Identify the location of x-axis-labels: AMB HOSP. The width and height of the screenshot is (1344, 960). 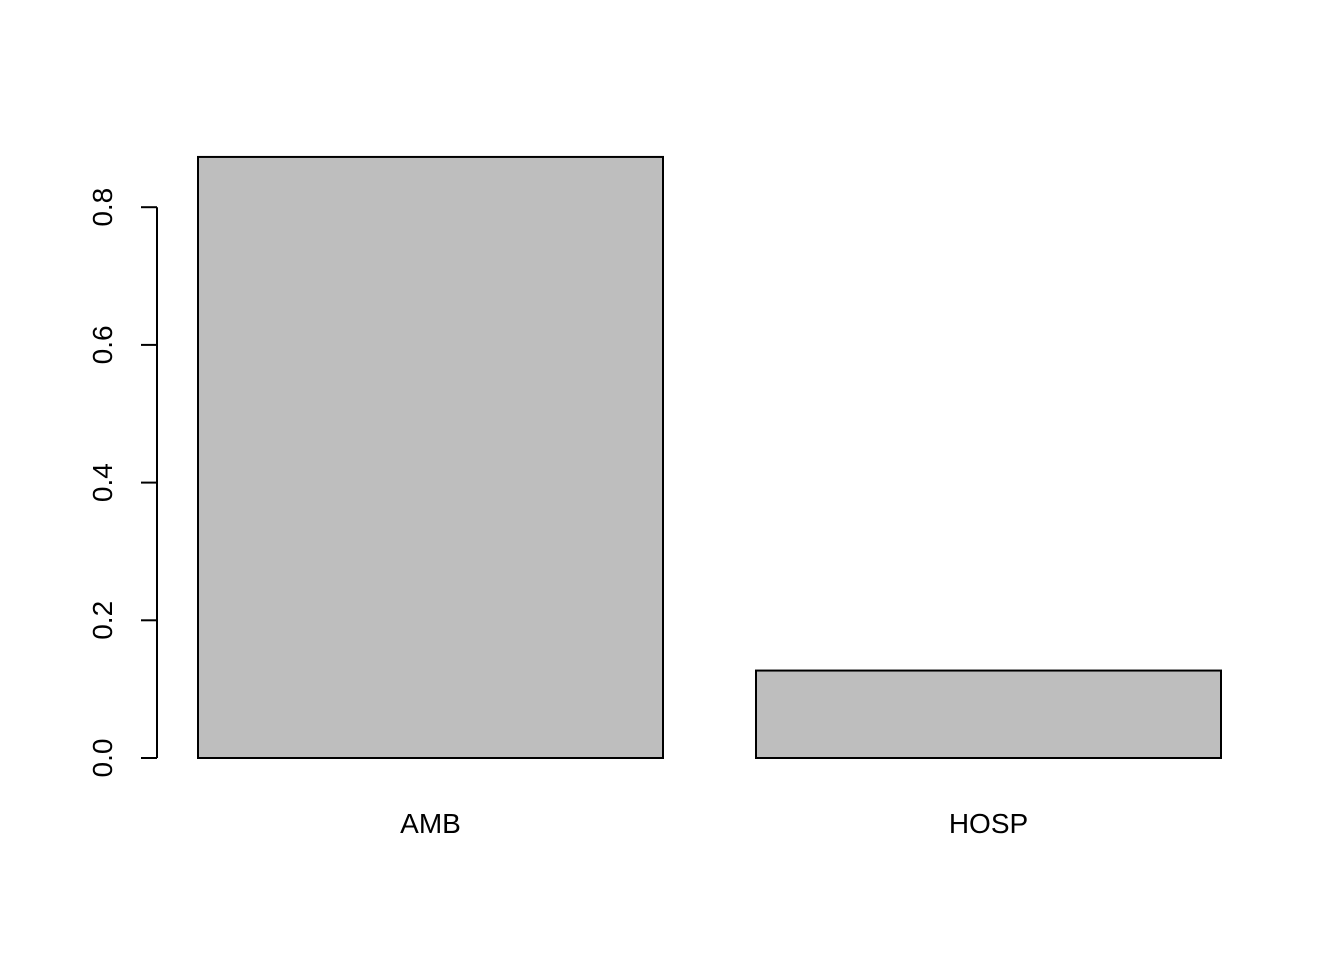
(714, 823).